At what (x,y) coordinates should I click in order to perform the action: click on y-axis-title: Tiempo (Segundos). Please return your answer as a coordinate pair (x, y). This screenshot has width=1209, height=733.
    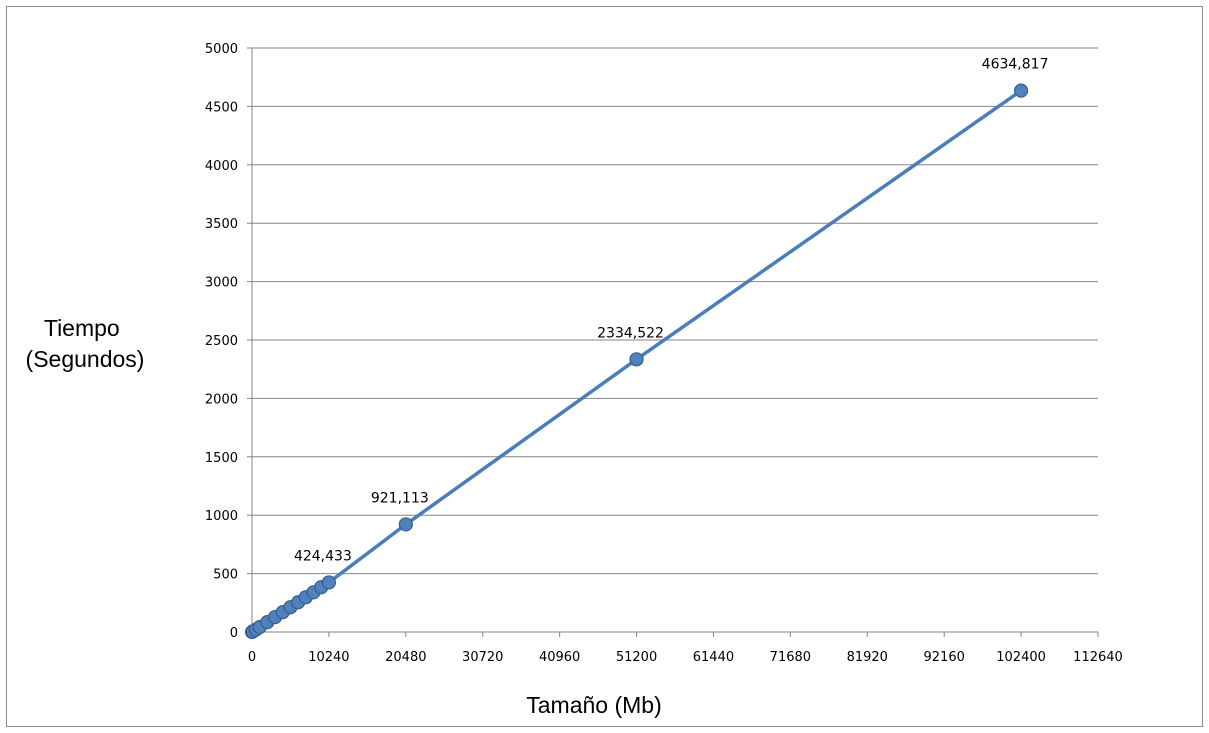
    Looking at the image, I should click on (85, 343).